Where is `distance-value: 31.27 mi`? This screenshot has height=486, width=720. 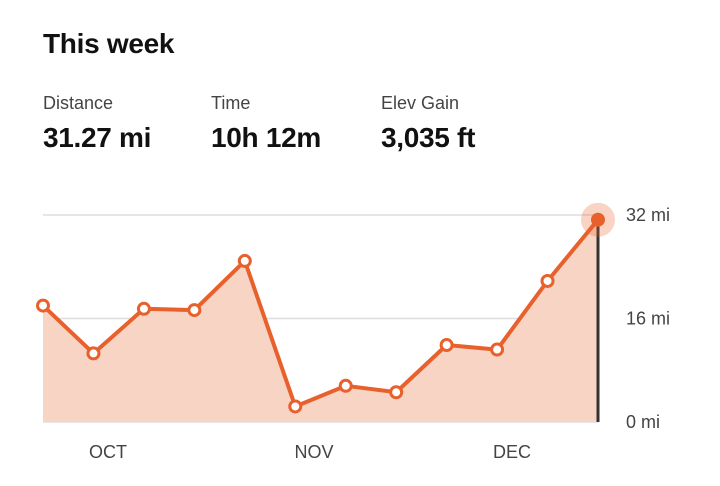 distance-value: 31.27 mi is located at coordinates (97, 137).